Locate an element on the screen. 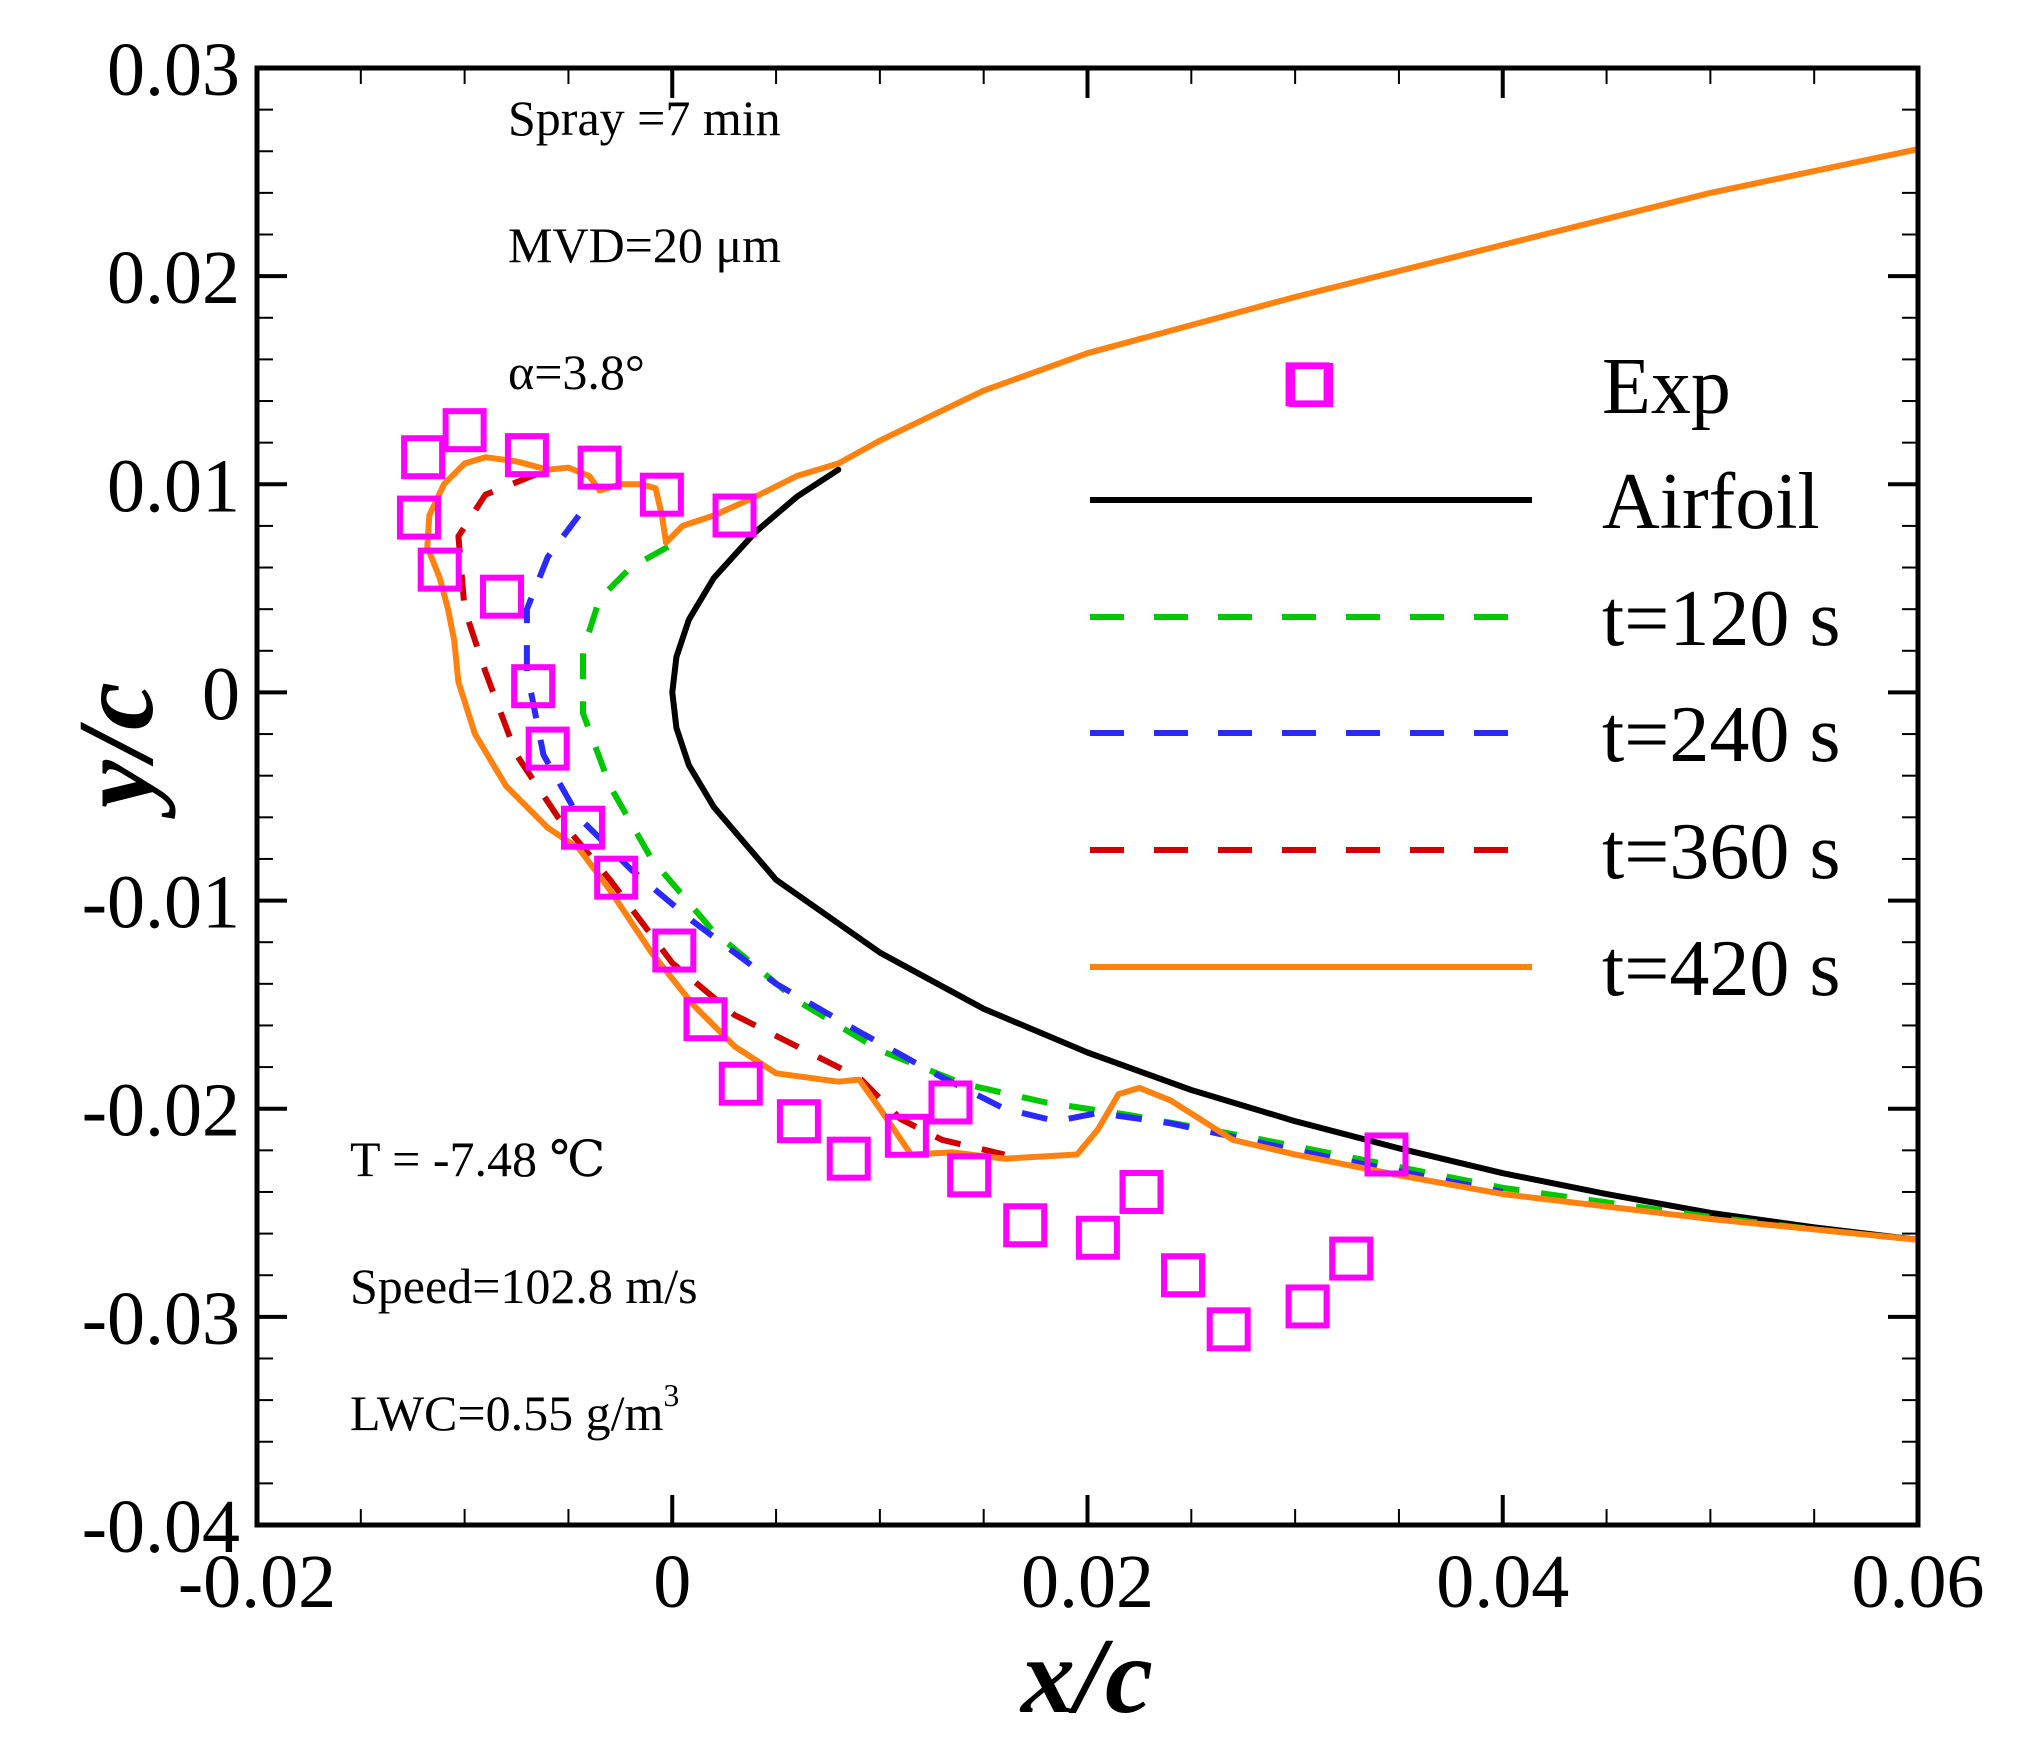  legend: Exp Airfoil t=120 s t=240 s t=360 s t=420 s is located at coordinates (1465, 678).